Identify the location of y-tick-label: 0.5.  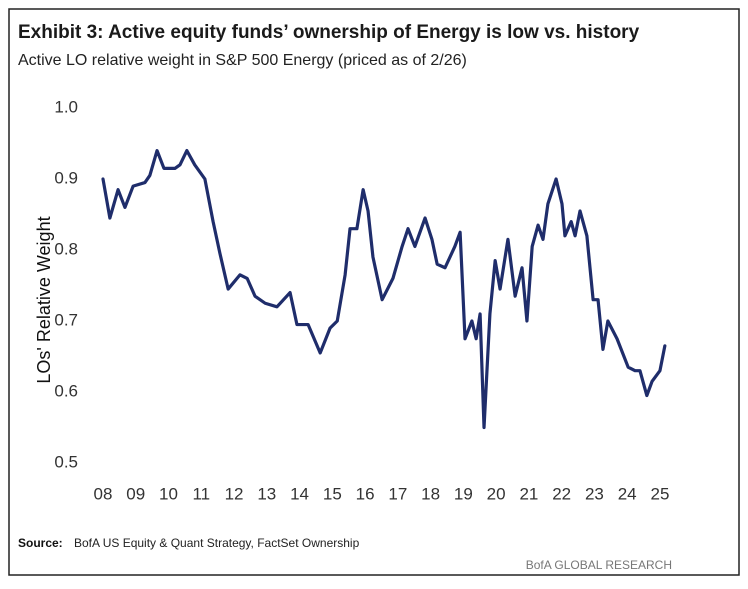
(66, 461).